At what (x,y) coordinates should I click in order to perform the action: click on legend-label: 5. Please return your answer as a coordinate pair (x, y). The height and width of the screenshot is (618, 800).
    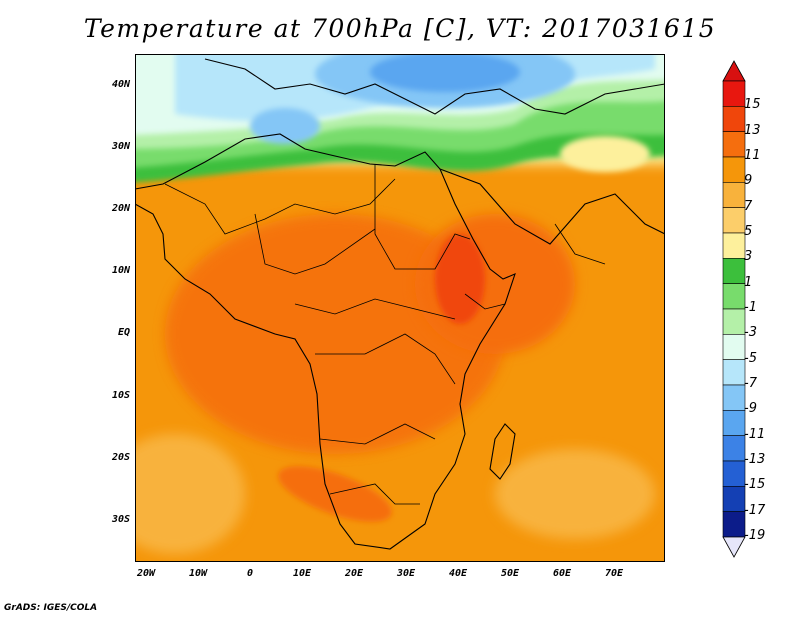
    Looking at the image, I should click on (748, 231).